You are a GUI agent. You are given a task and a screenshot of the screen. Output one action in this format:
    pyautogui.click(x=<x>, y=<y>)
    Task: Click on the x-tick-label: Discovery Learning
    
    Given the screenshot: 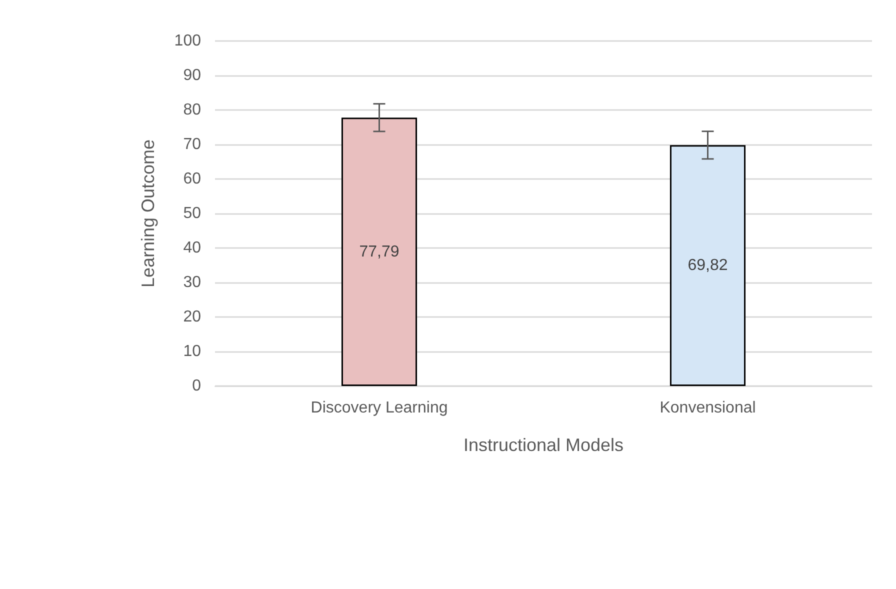 What is the action you would take?
    pyautogui.click(x=379, y=408)
    